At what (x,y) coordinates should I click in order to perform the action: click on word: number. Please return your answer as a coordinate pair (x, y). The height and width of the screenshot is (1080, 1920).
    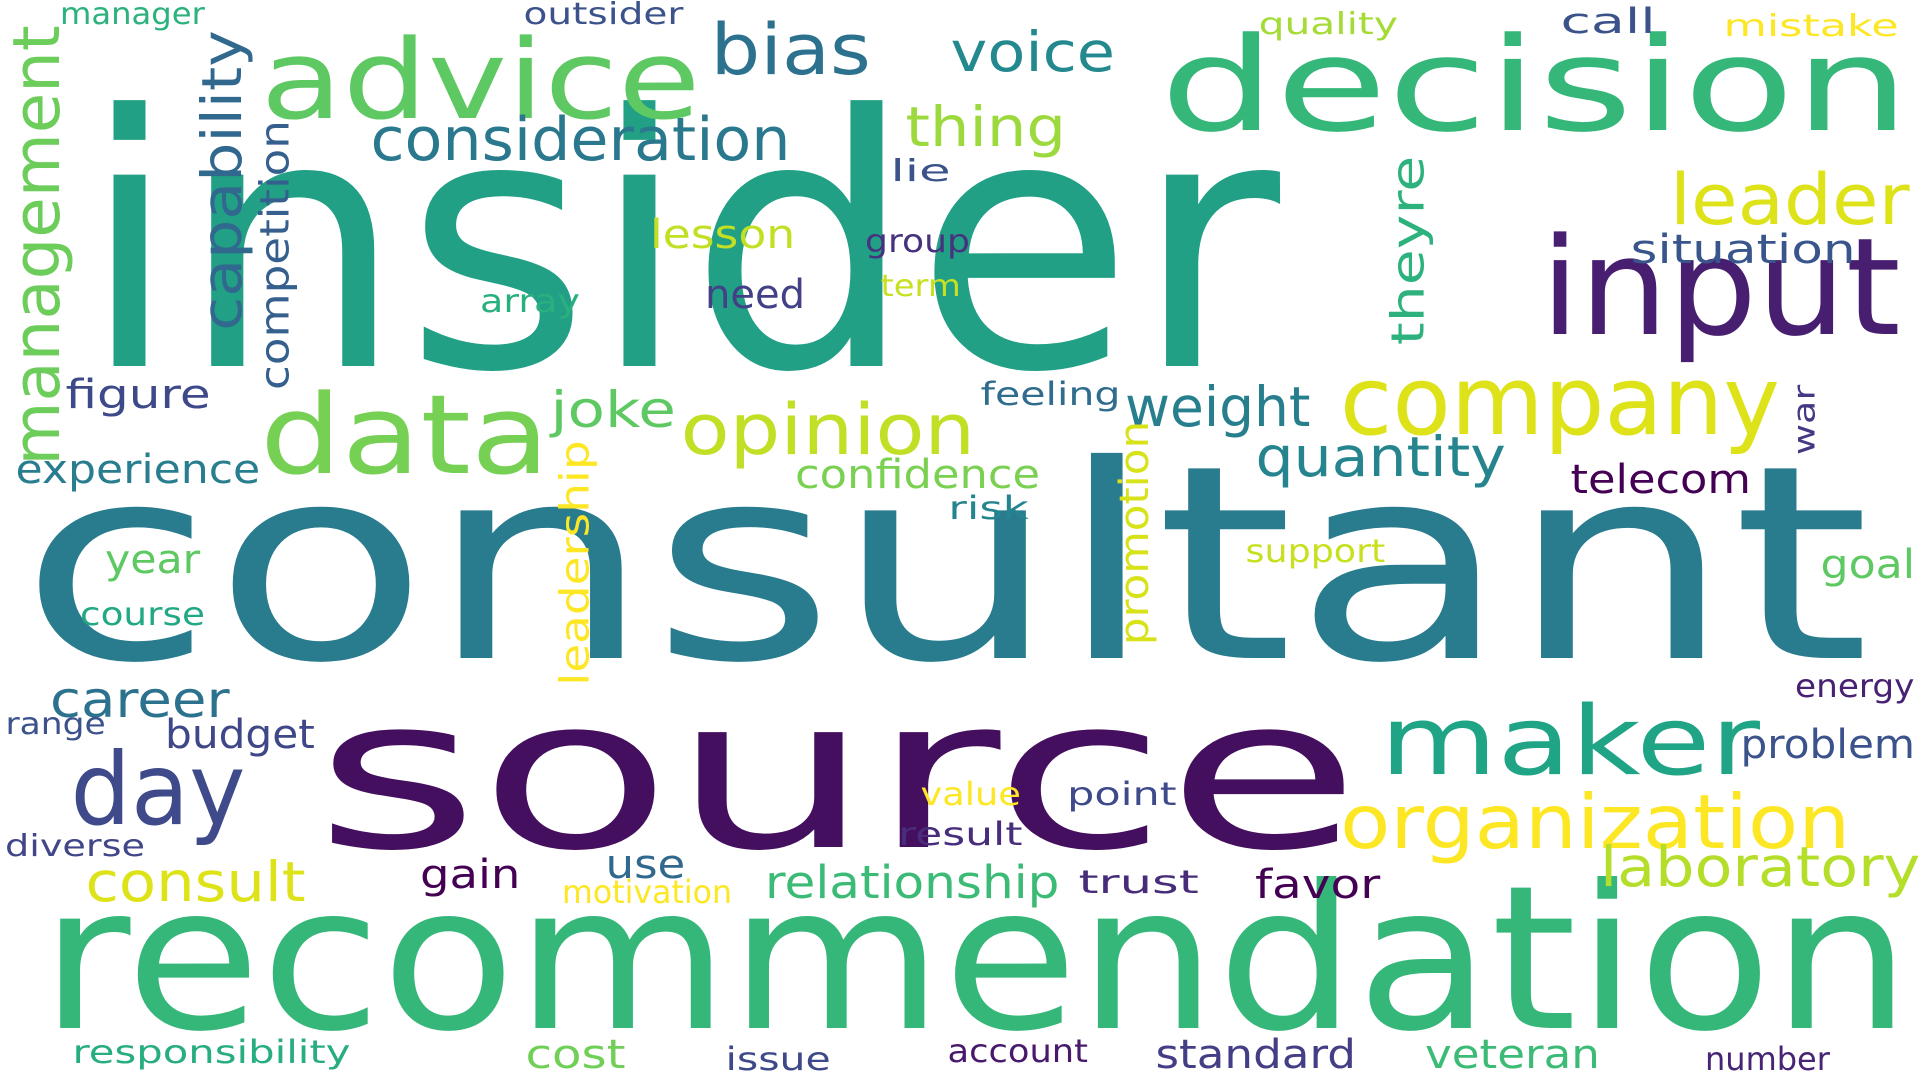
    Looking at the image, I should click on (1767, 1059).